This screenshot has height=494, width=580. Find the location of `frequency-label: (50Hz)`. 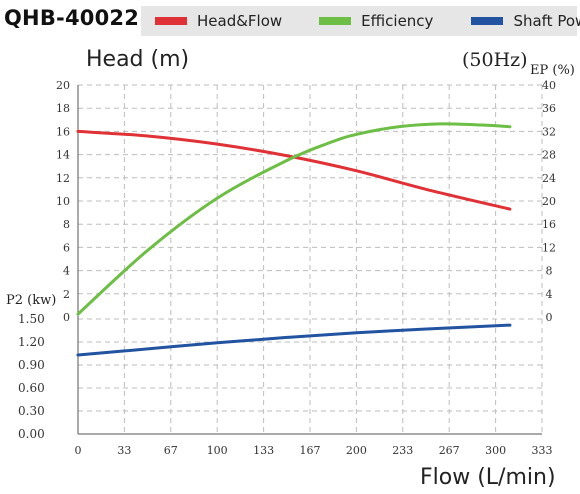

frequency-label: (50Hz) is located at coordinates (495, 60).